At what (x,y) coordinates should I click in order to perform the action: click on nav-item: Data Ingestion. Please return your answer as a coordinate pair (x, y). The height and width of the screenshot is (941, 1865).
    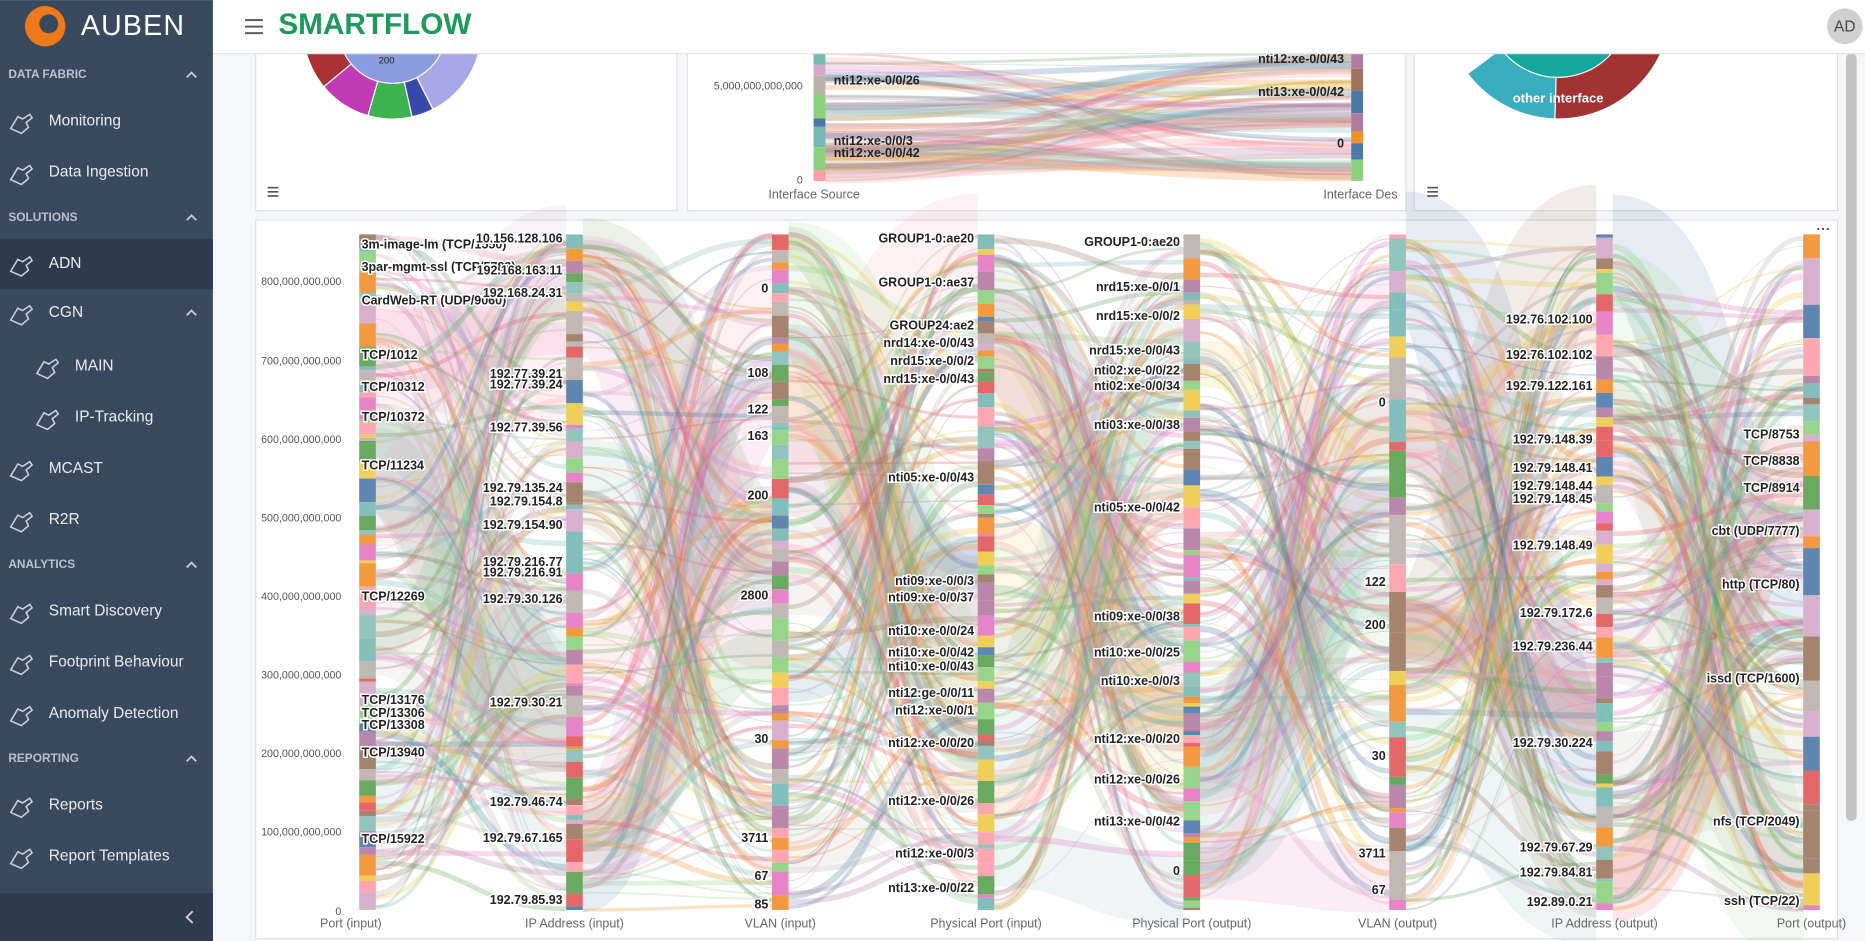
    Looking at the image, I should click on (99, 172).